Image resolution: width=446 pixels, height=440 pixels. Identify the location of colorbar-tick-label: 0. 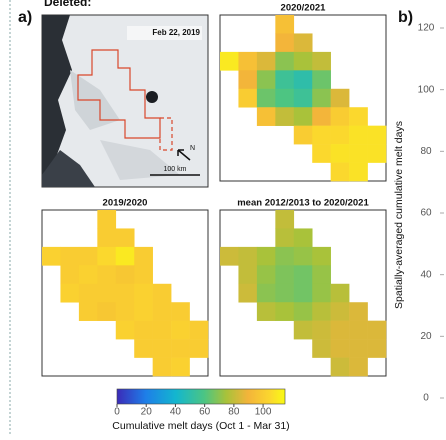
(117, 412).